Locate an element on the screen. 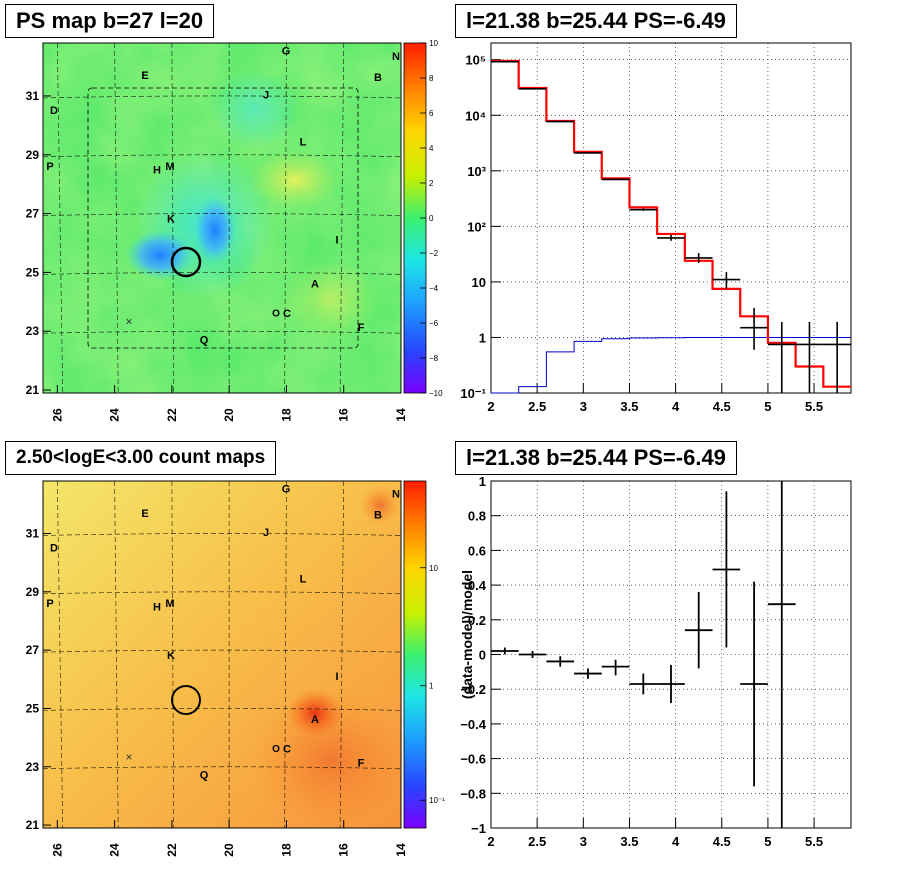 The height and width of the screenshot is (875, 898). region-label: I is located at coordinates (336, 241).